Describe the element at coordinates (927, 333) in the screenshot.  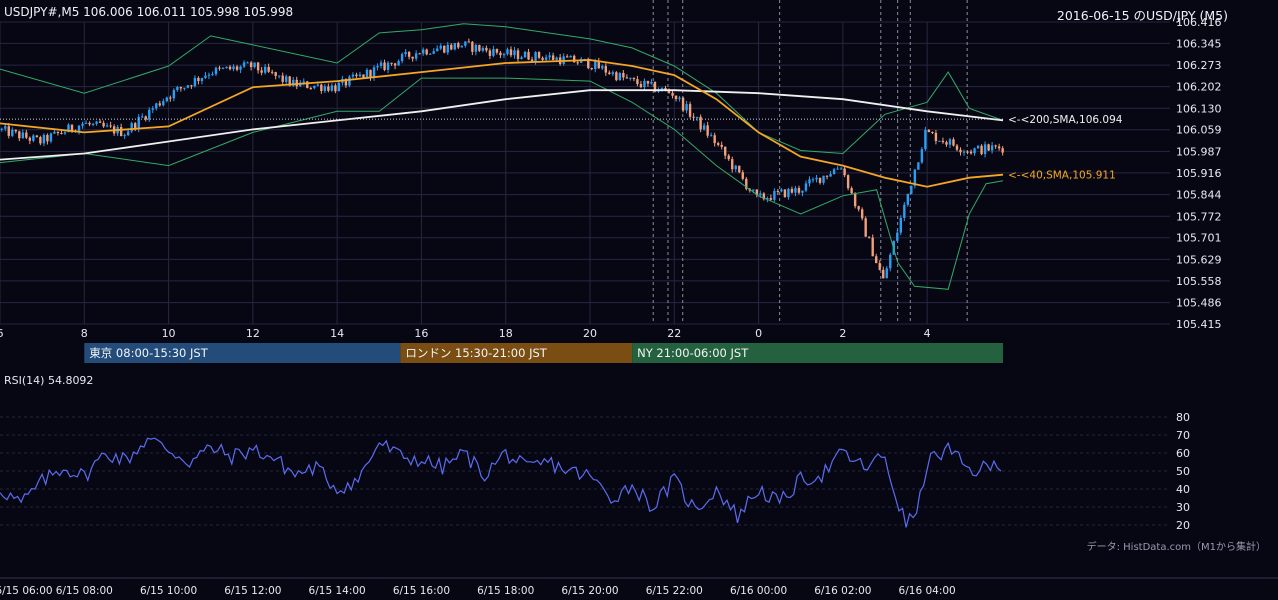
I see `hour-tick-label: 4` at that location.